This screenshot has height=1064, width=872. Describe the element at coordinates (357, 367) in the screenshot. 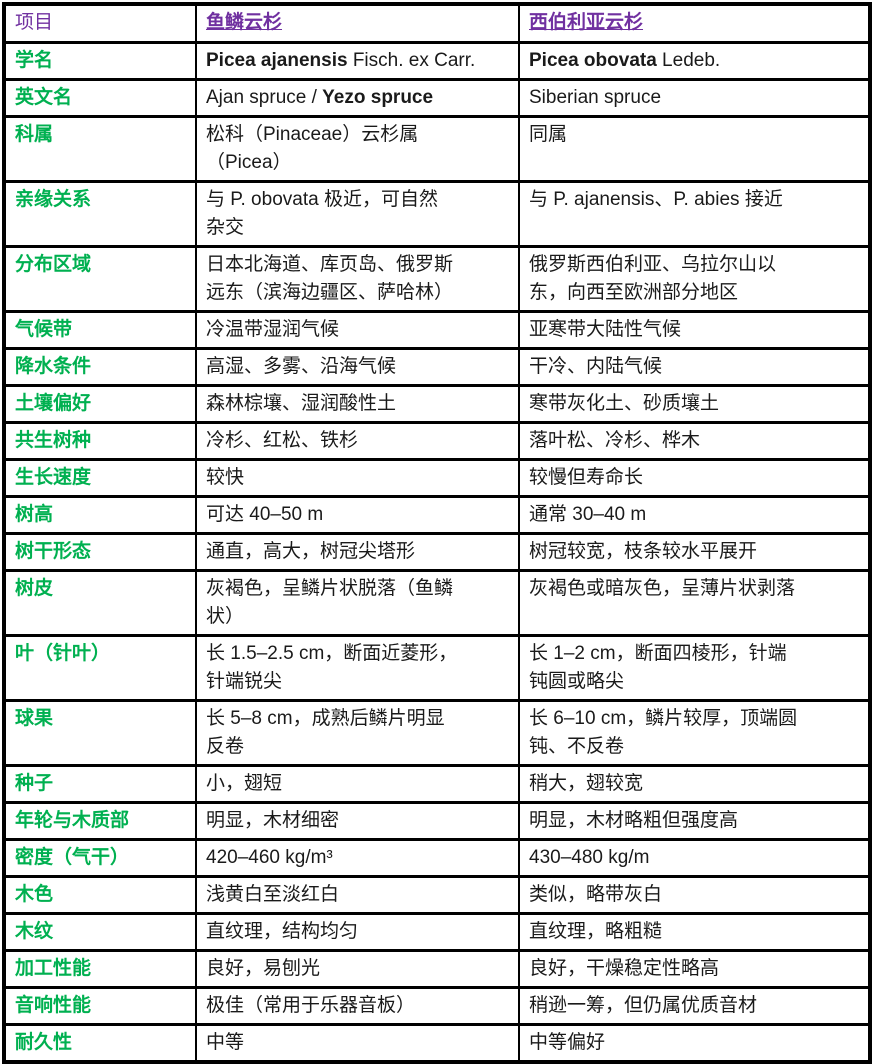

I see `cell-yezo-spruce: 高湿、多雾、沿海气候` at that location.